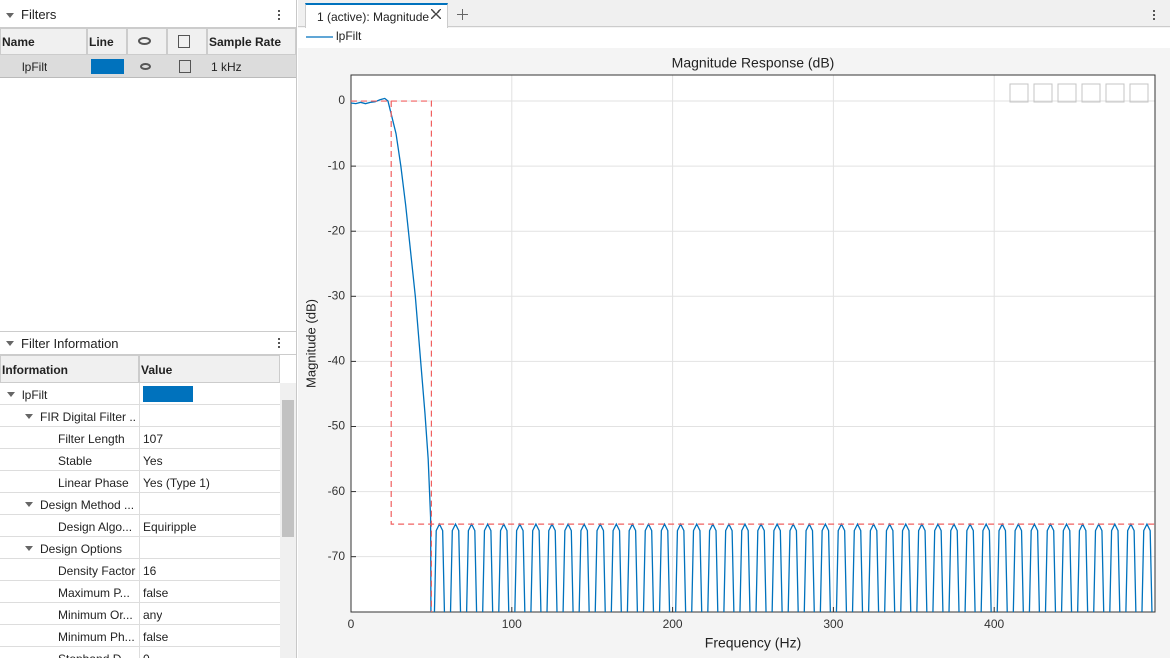 Image resolution: width=1170 pixels, height=658 pixels. What do you see at coordinates (153, 615) in the screenshot?
I see `info-value: any` at bounding box center [153, 615].